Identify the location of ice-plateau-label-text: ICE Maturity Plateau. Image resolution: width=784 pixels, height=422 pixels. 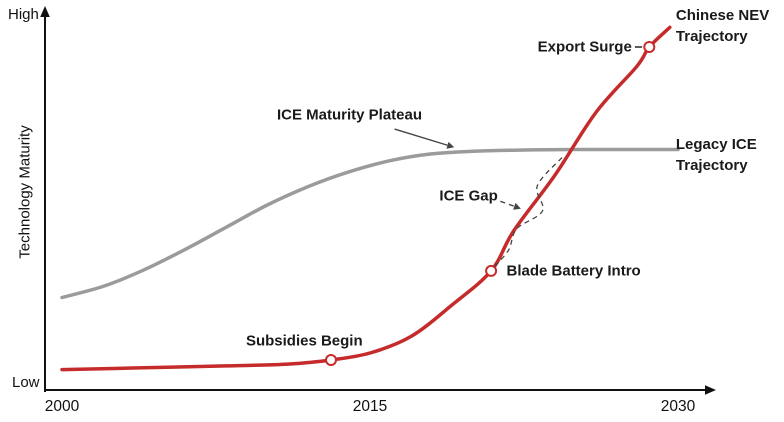
(349, 115).